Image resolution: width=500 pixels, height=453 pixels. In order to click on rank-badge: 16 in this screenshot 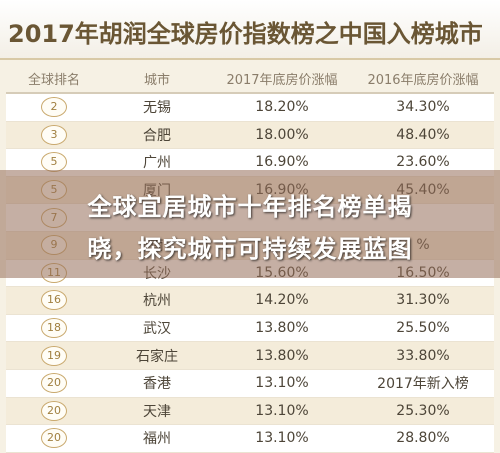, I will do `click(54, 300)`.